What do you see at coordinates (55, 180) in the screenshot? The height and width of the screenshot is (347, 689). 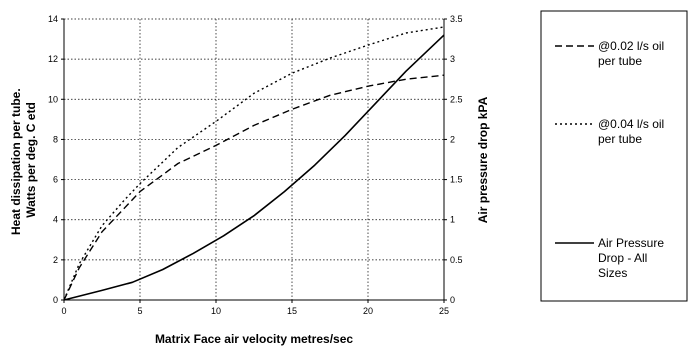 I see `y-left-tick-label: 6` at bounding box center [55, 180].